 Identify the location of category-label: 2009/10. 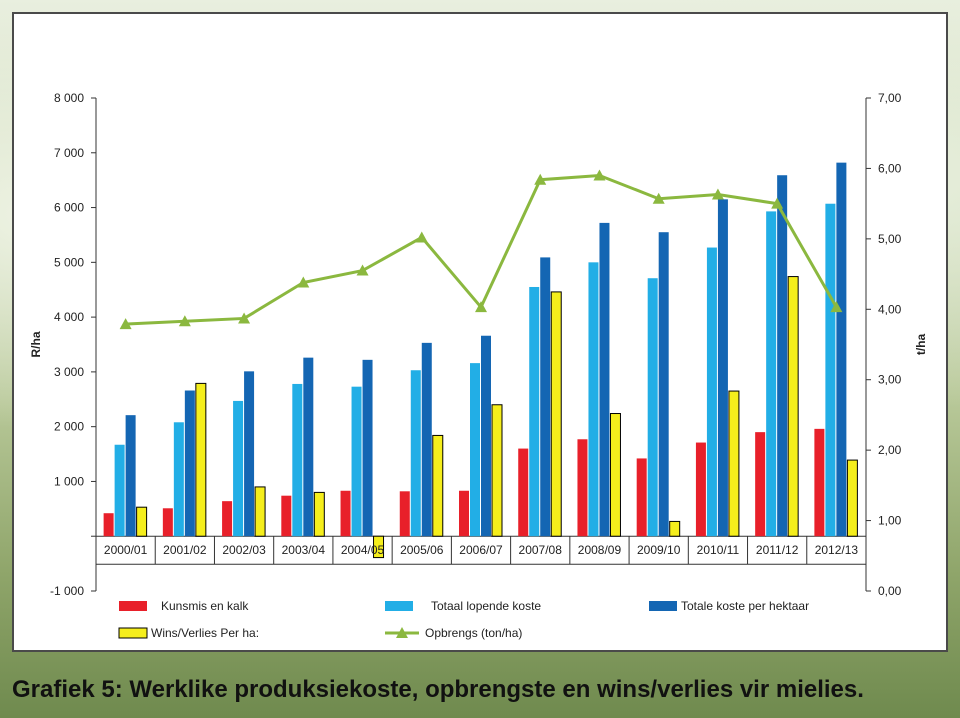
(659, 550).